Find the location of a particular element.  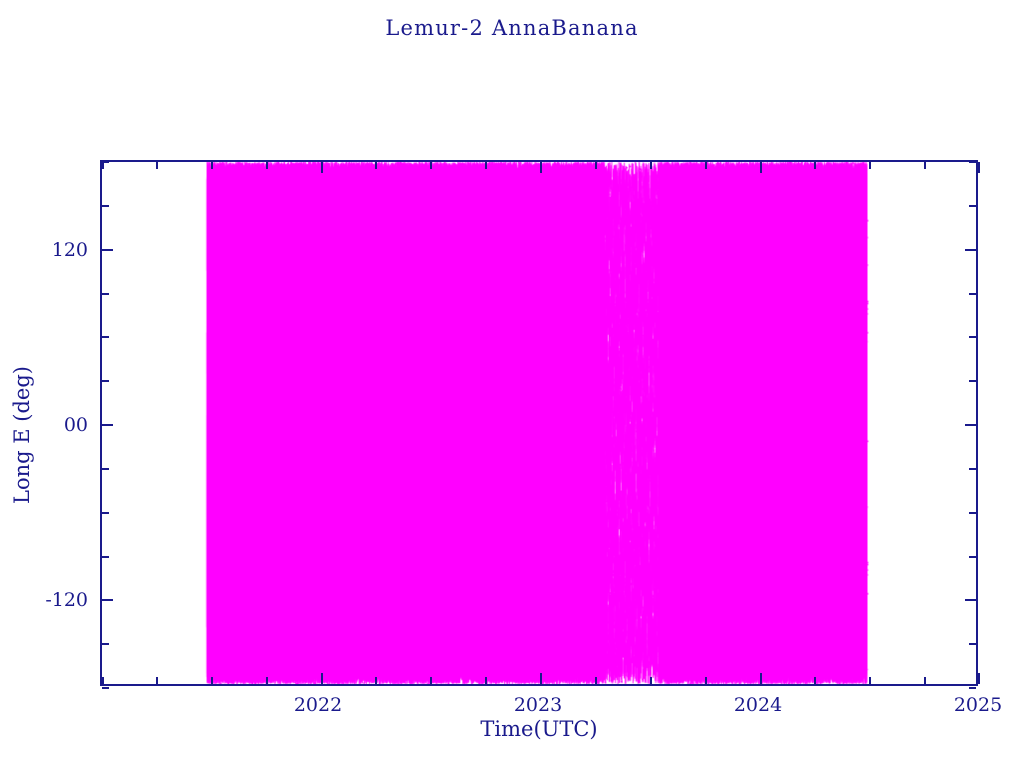

x-tick-2022.5 is located at coordinates (431, 680).